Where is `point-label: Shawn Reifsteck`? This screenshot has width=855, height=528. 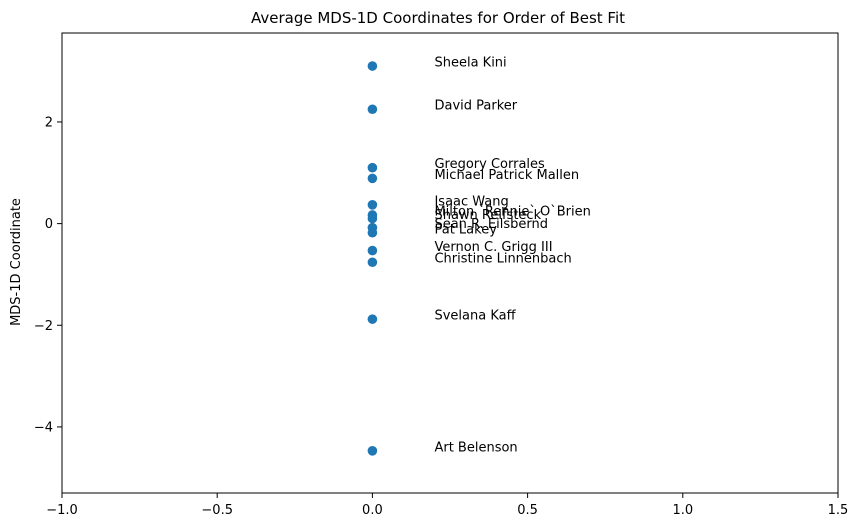
point-label: Shawn Reifsteck is located at coordinates (487, 215).